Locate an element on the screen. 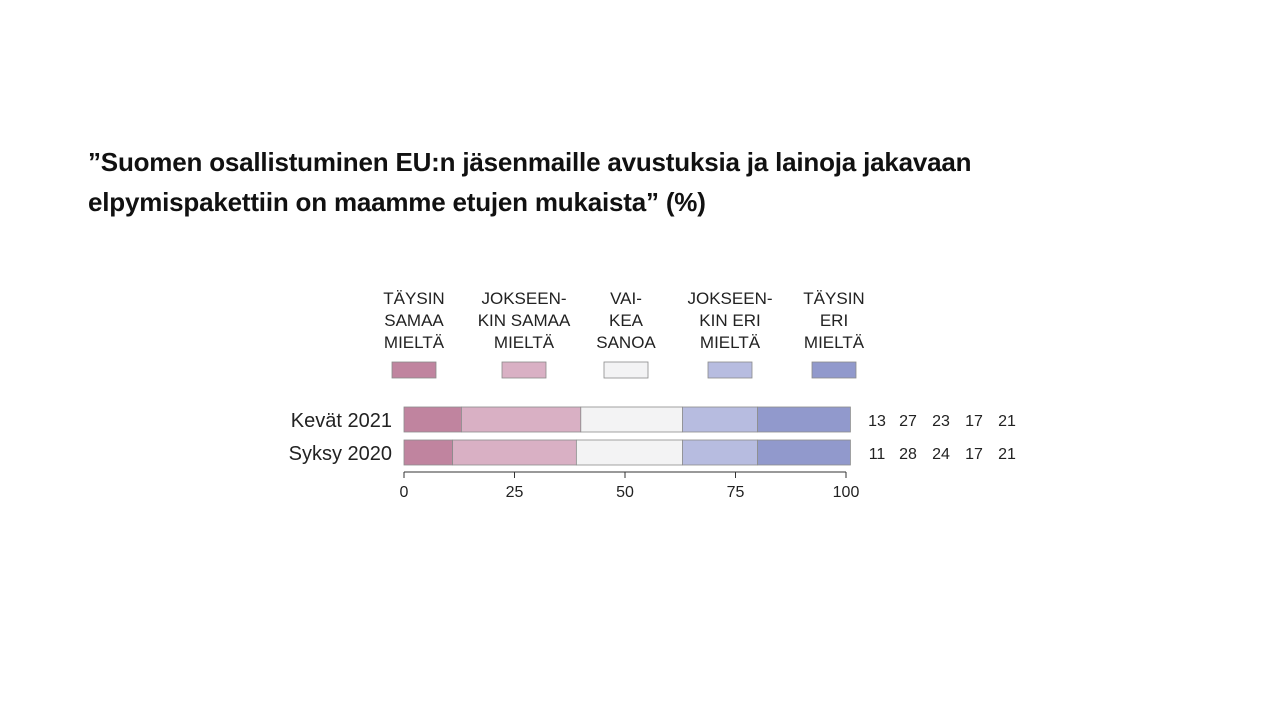 The image size is (1280, 720). category-label: Syksy 2020 is located at coordinates (340, 454).